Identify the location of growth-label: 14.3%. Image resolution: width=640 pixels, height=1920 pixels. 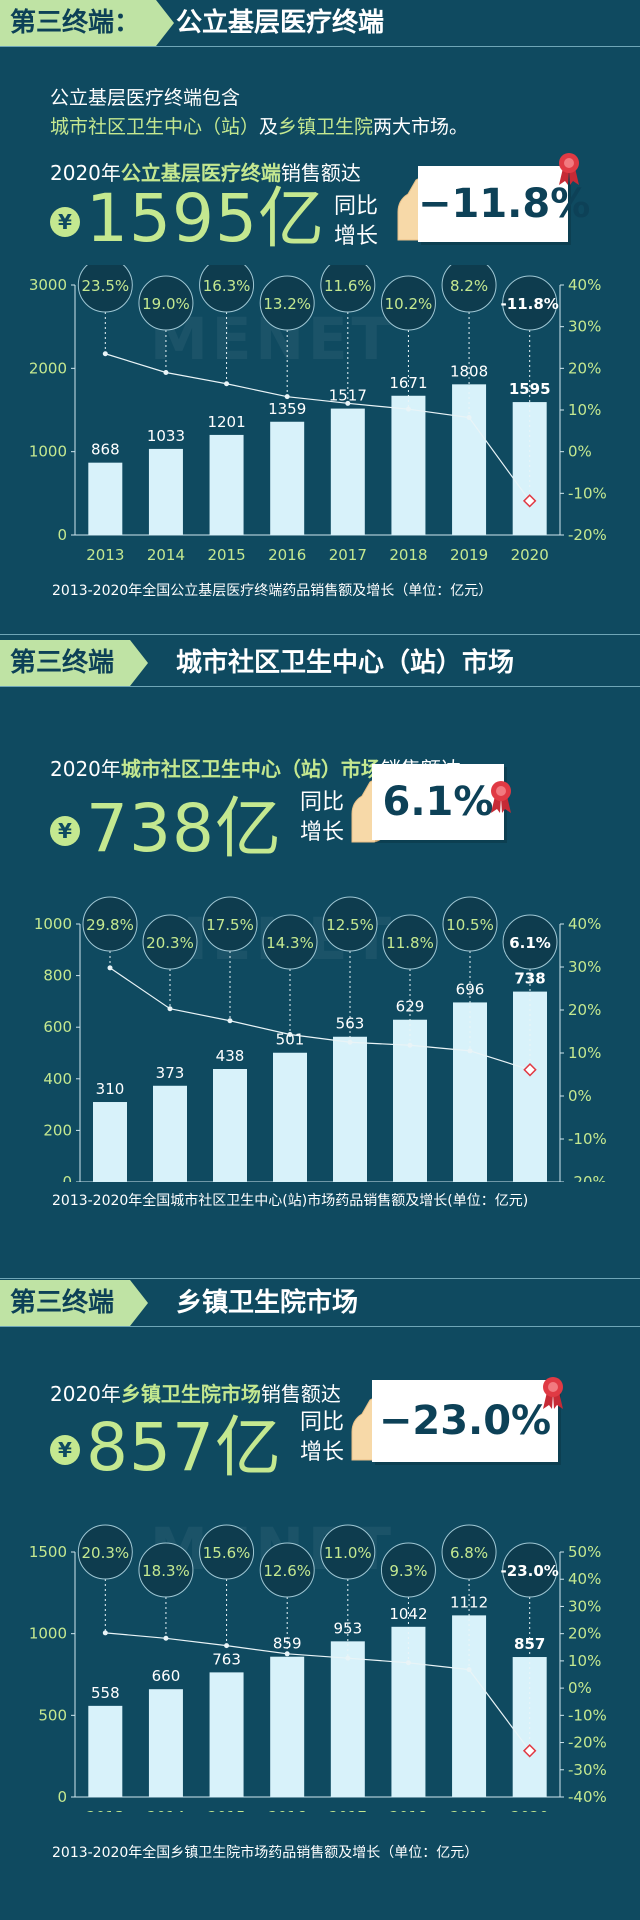
(290, 943).